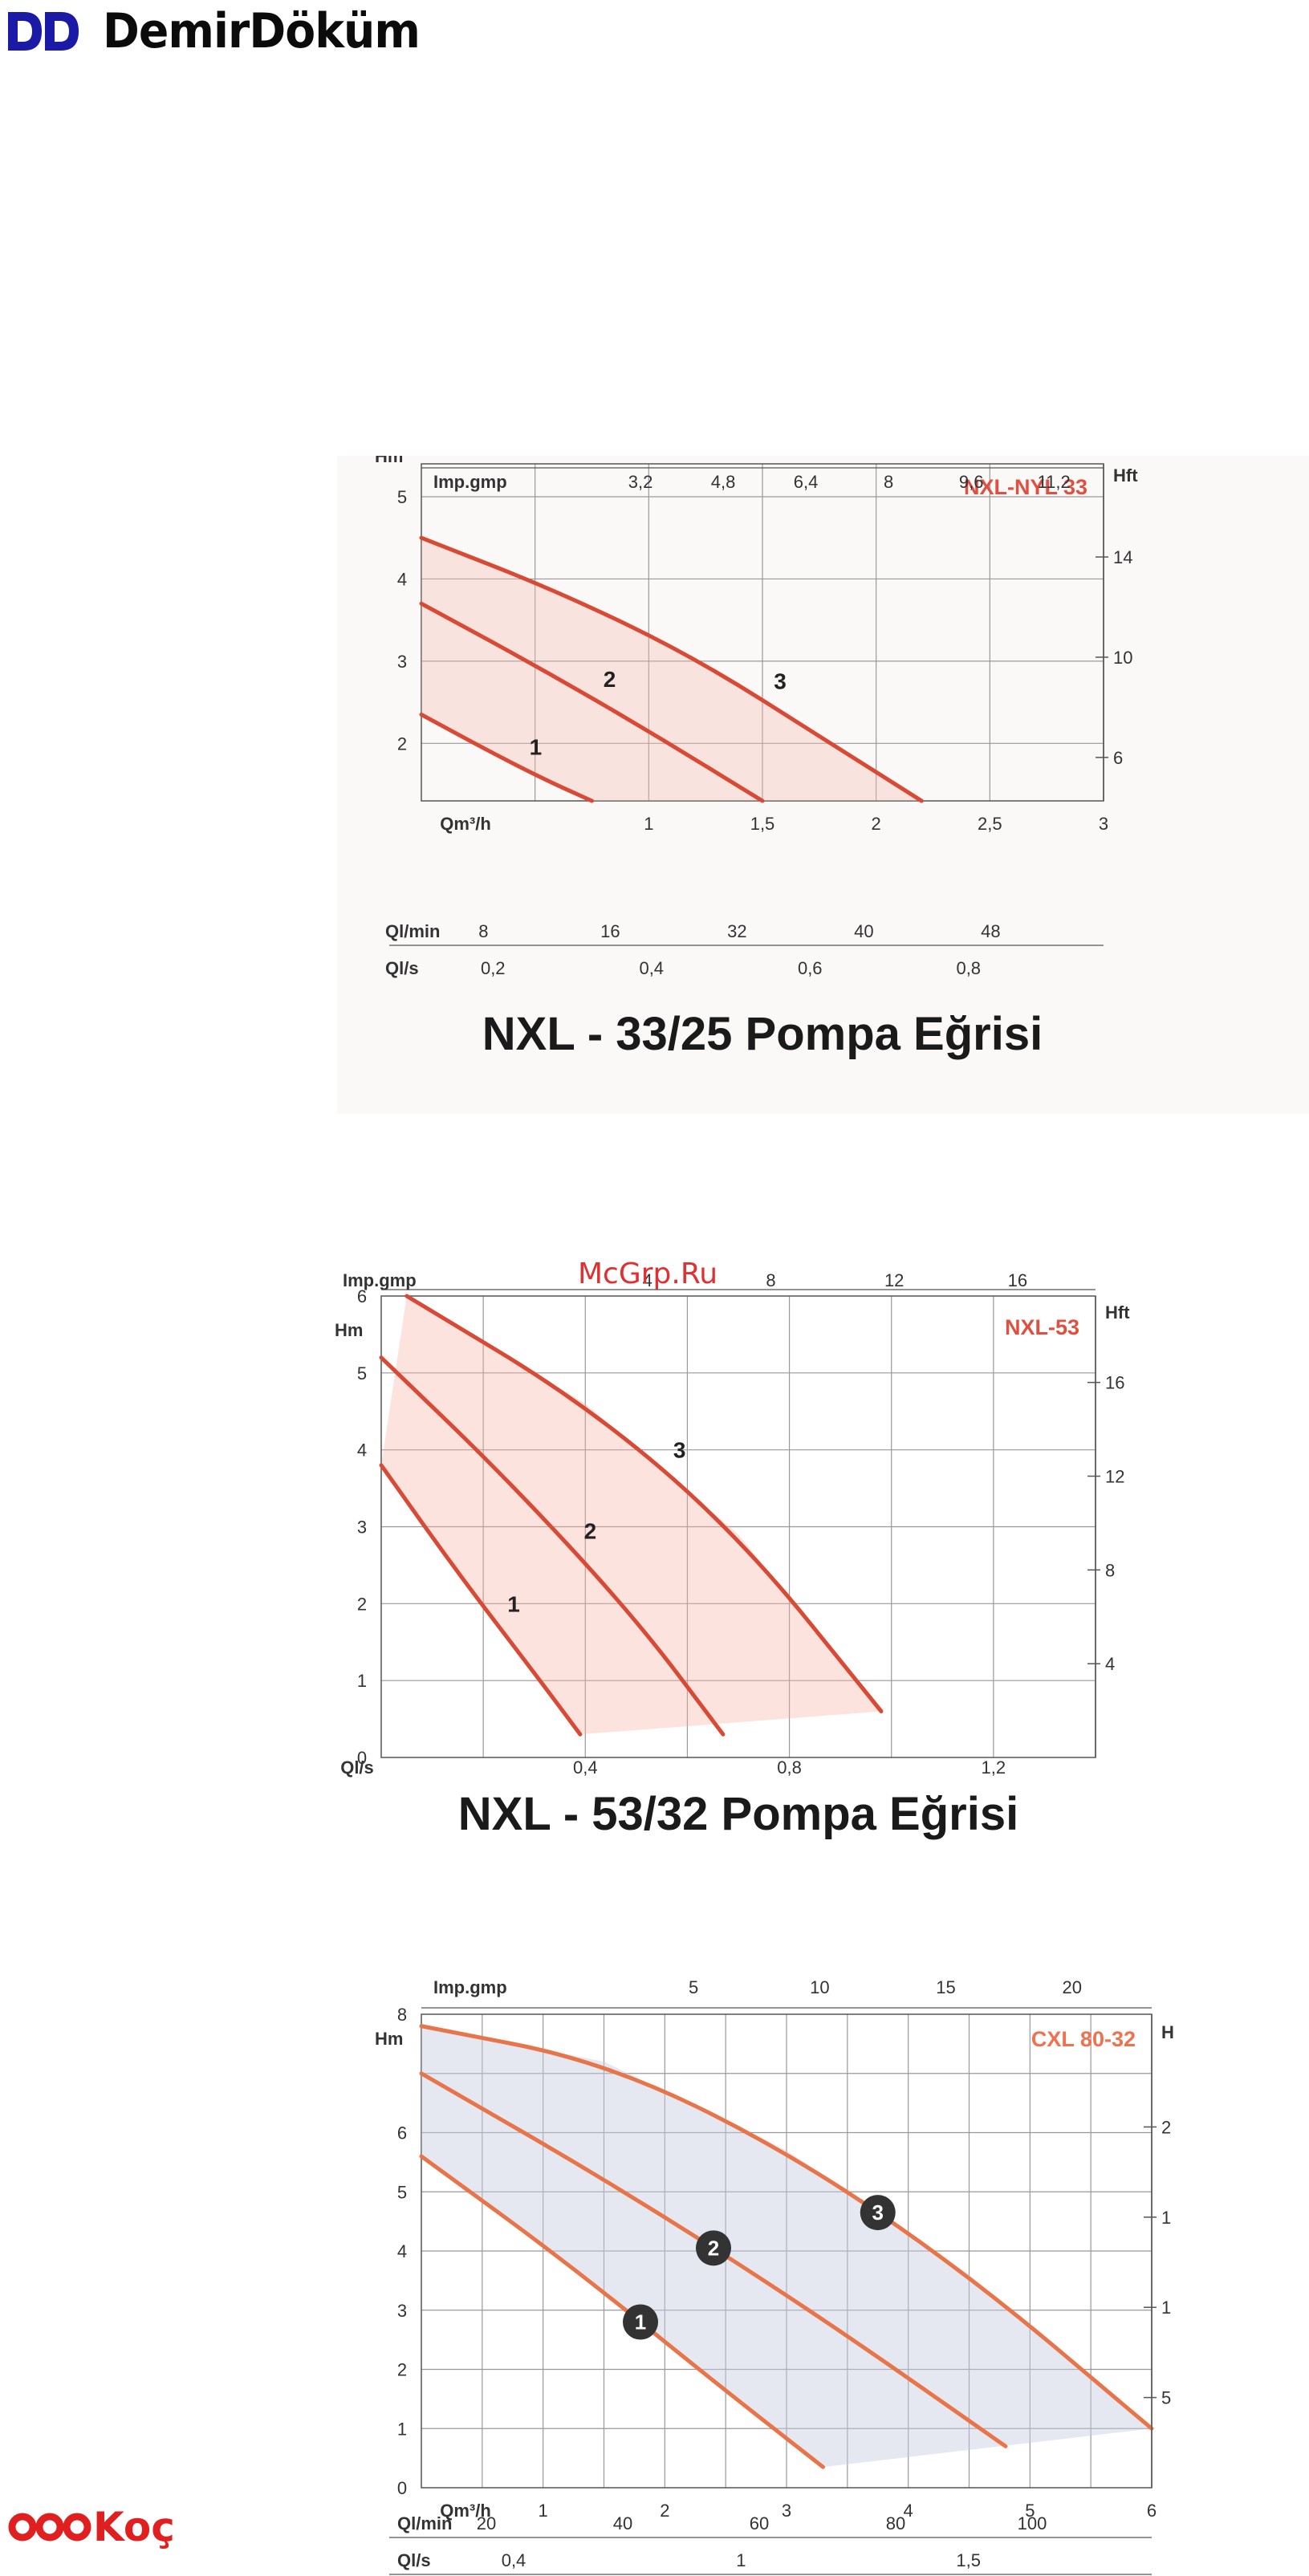  I want to click on chart-1-ytick-3: 2, so click(402, 743).